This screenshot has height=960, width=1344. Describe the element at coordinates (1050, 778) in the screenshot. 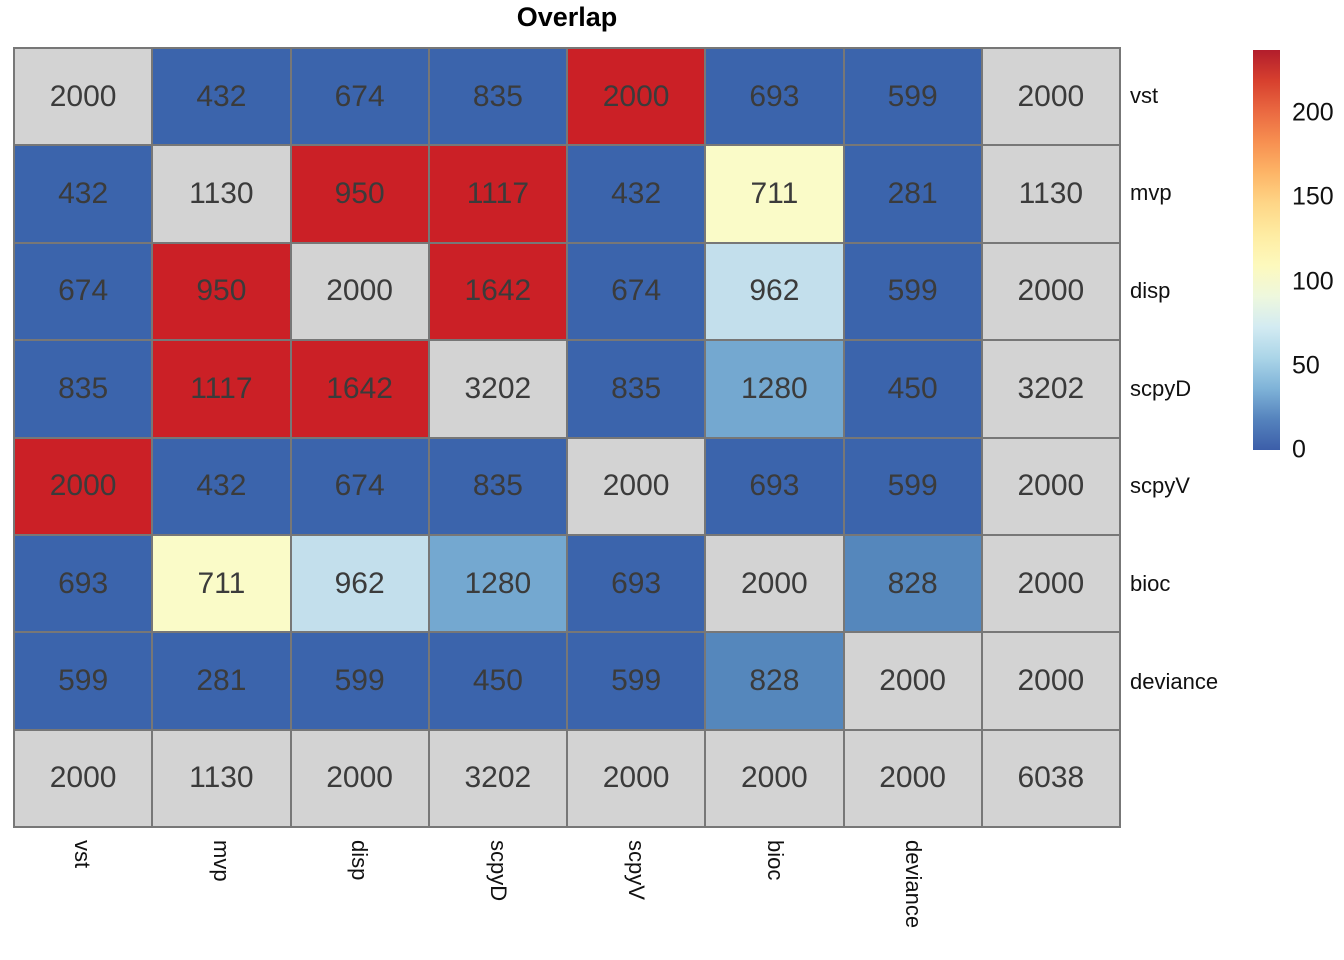

I see `heatmap-cell: 6038` at that location.